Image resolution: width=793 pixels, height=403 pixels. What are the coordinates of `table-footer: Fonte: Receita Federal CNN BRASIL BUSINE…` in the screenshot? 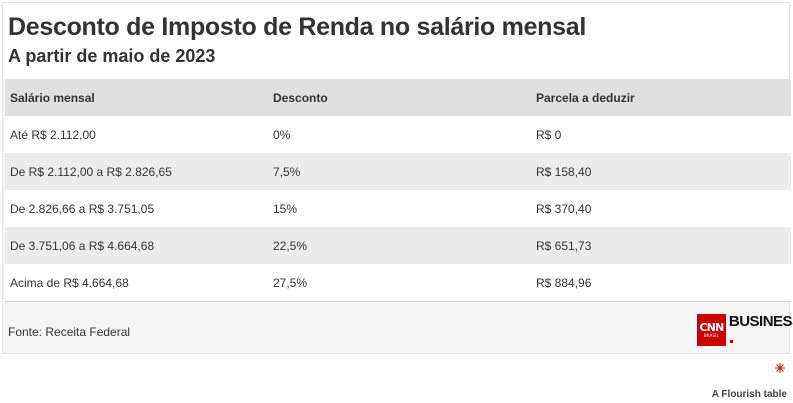 It's located at (398, 328).